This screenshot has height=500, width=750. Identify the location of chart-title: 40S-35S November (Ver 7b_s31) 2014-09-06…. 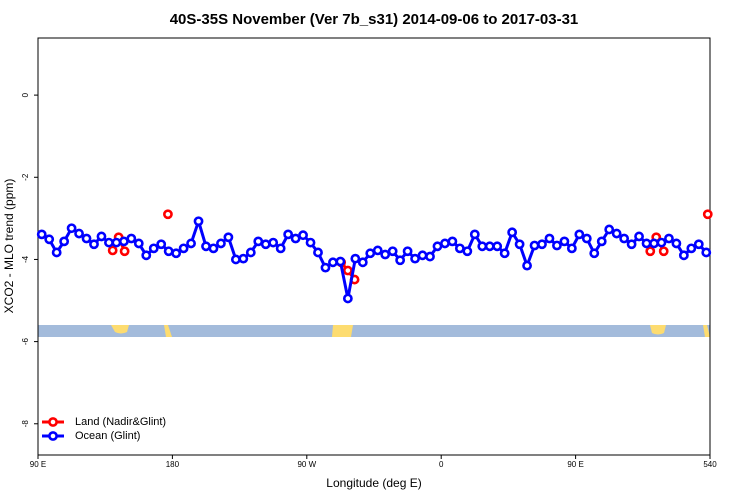
(374, 19).